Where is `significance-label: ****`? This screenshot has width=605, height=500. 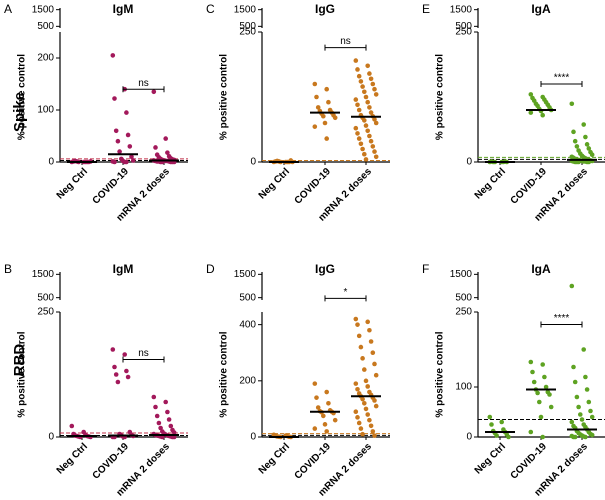
significance-label: **** is located at coordinates (562, 78).